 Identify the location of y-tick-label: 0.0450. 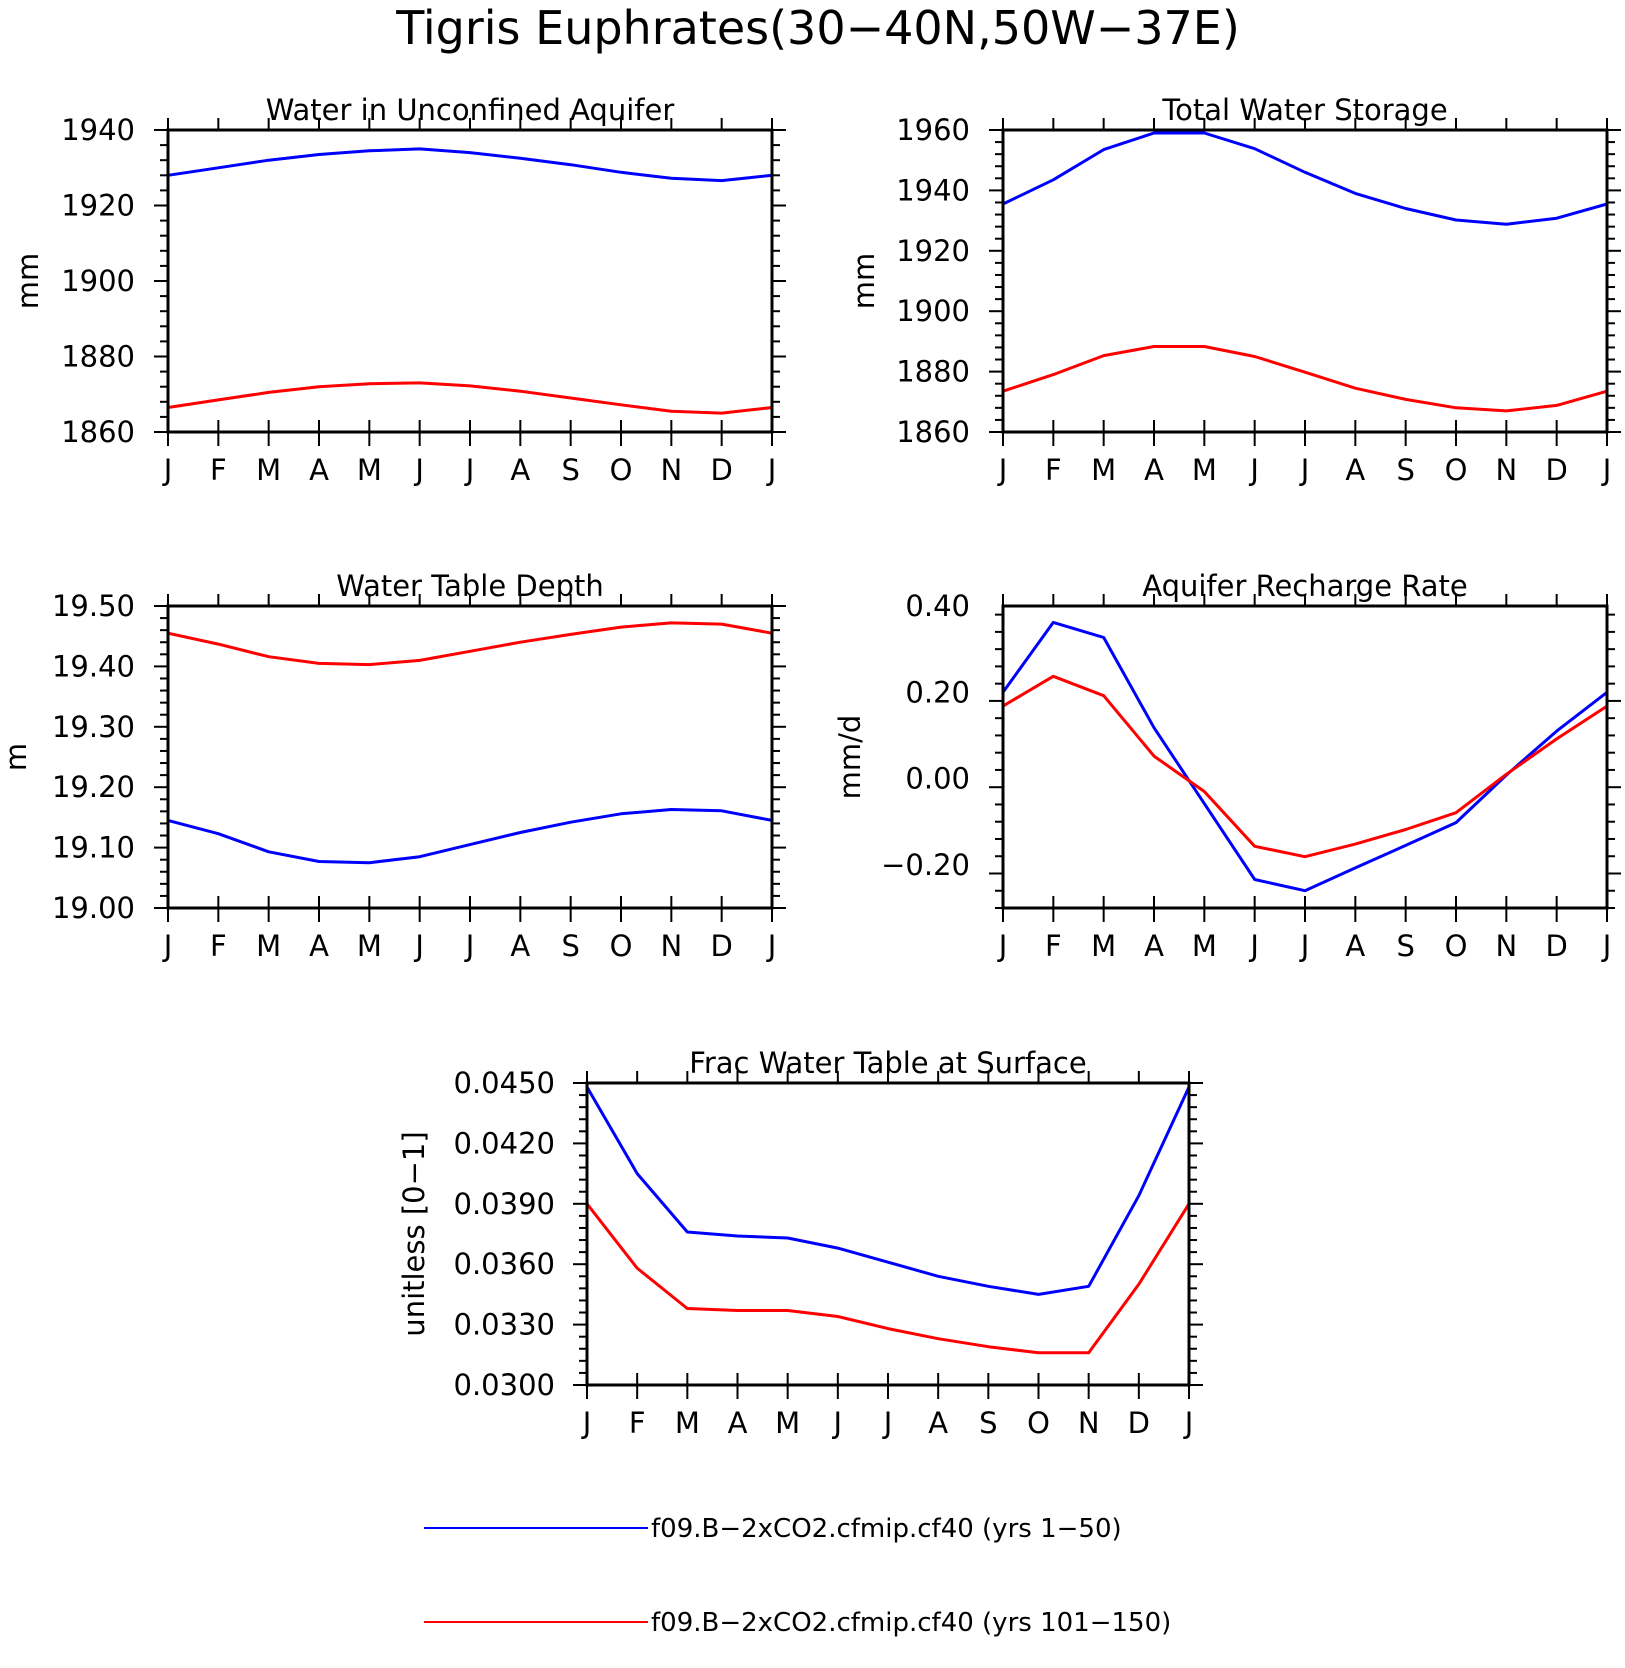
(504, 1083).